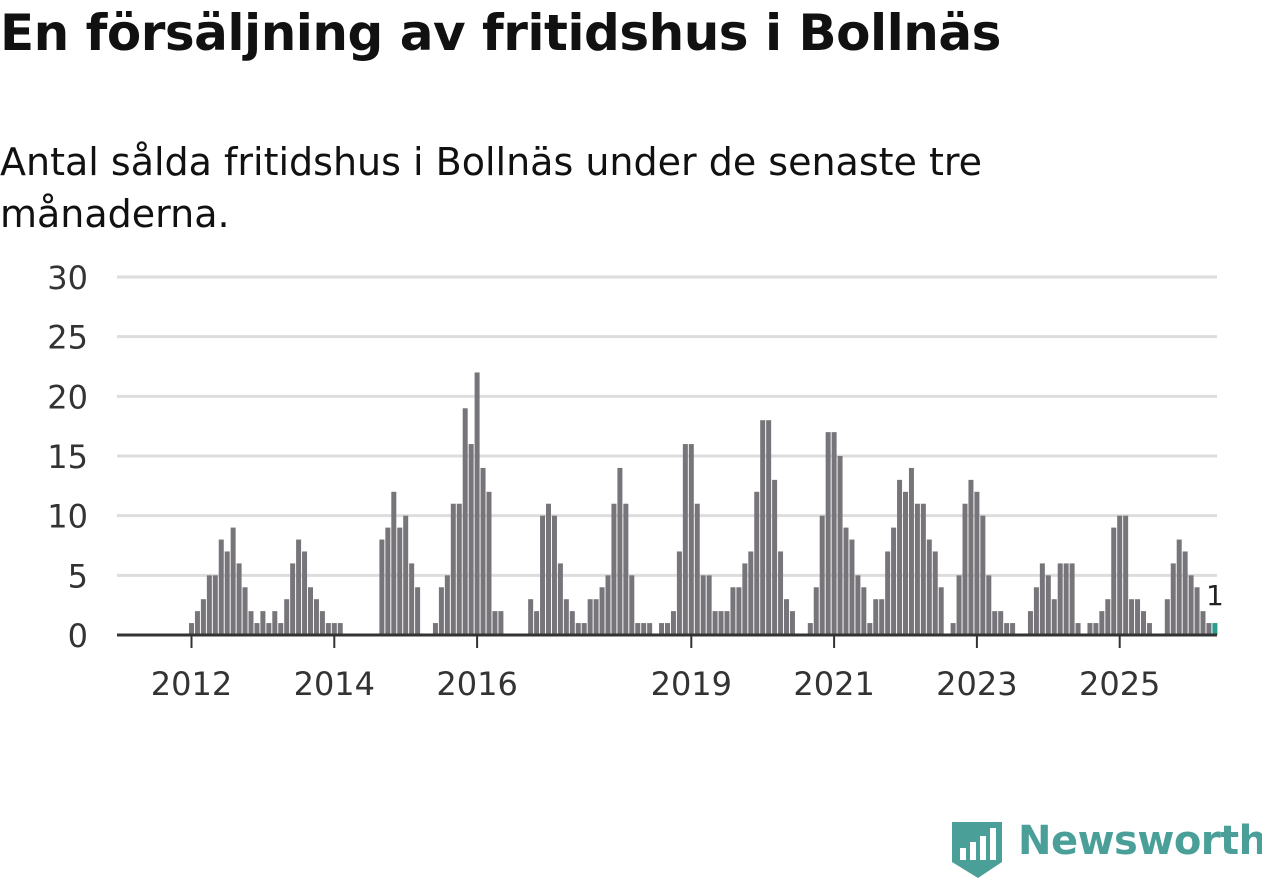 Image resolution: width=1262 pixels, height=884 pixels. I want to click on x-tick-label: 2014, so click(334, 684).